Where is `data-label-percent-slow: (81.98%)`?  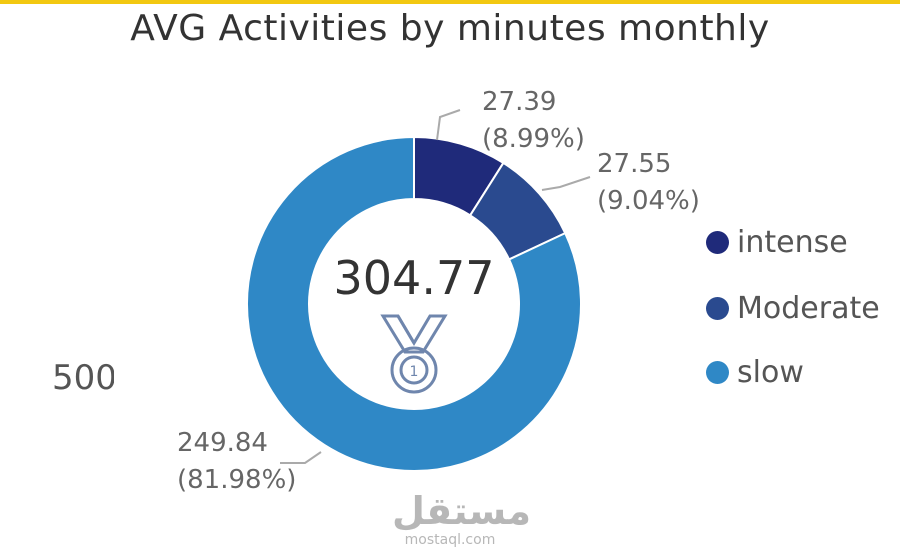
data-label-percent-slow: (81.98%) is located at coordinates (236, 480).